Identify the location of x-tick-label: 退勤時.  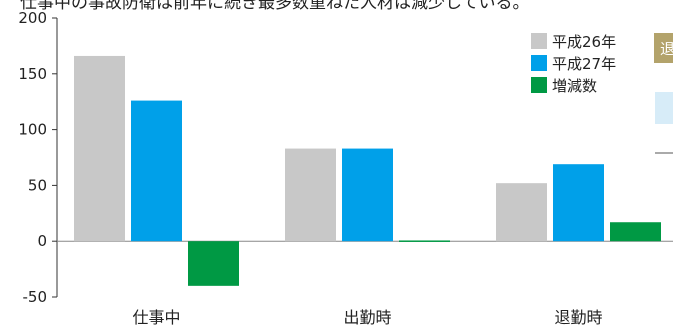
(578, 317).